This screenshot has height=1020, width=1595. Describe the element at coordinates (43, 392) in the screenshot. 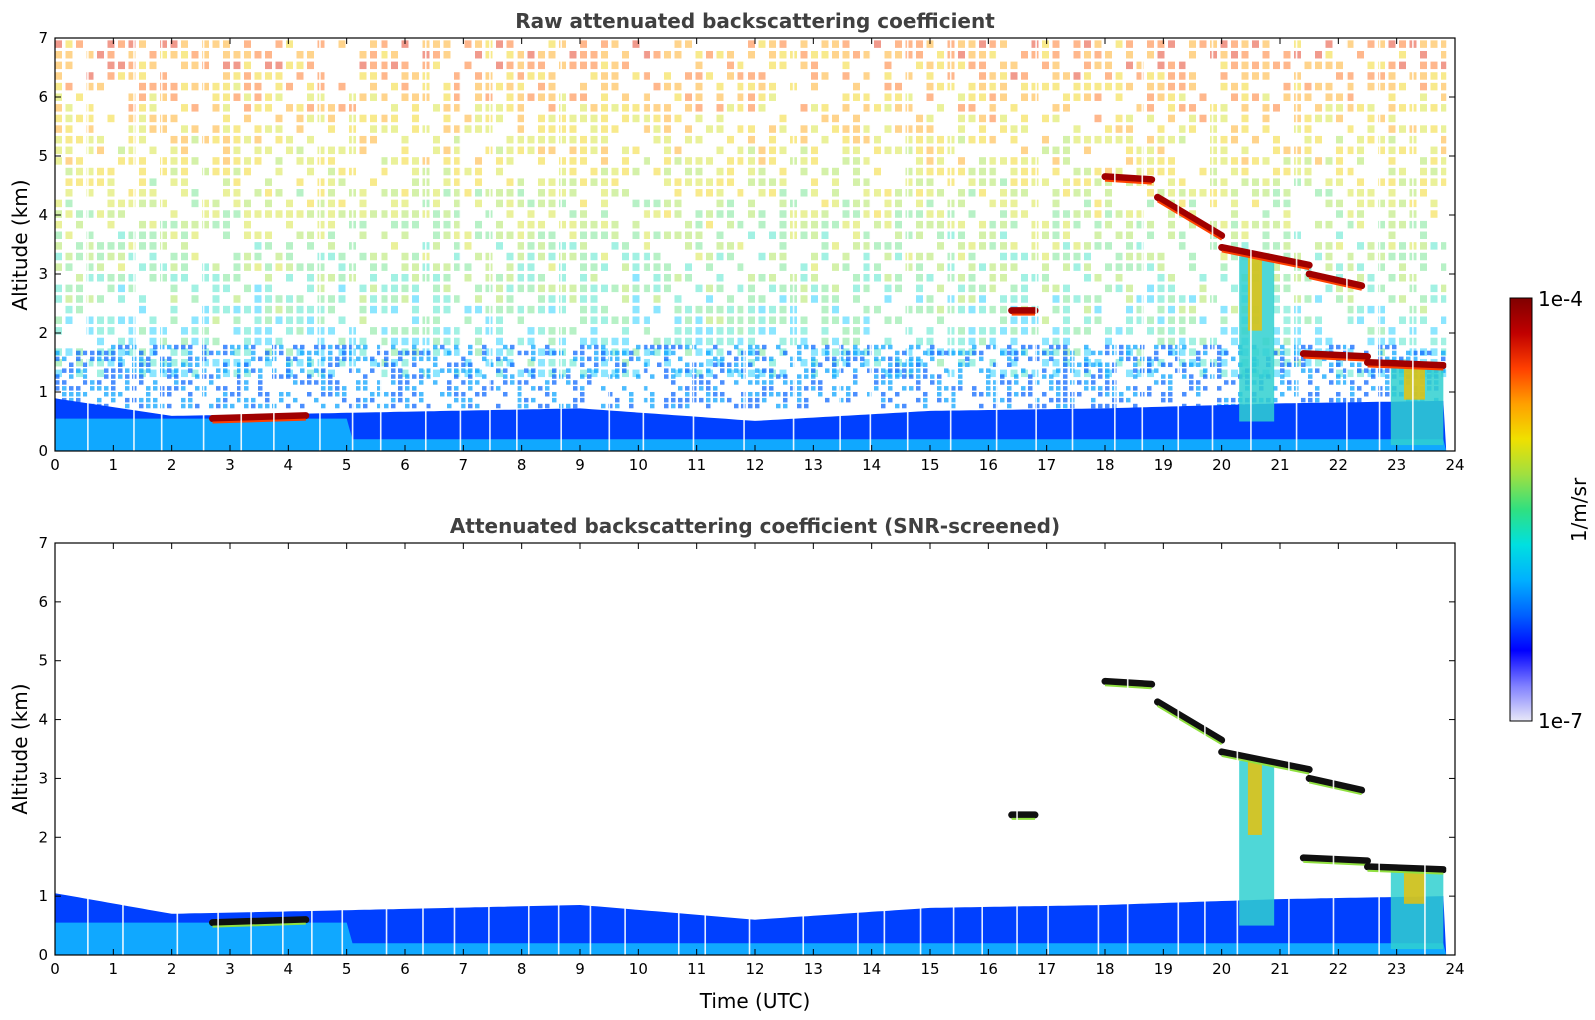

I see `y-tick-label: 1` at that location.